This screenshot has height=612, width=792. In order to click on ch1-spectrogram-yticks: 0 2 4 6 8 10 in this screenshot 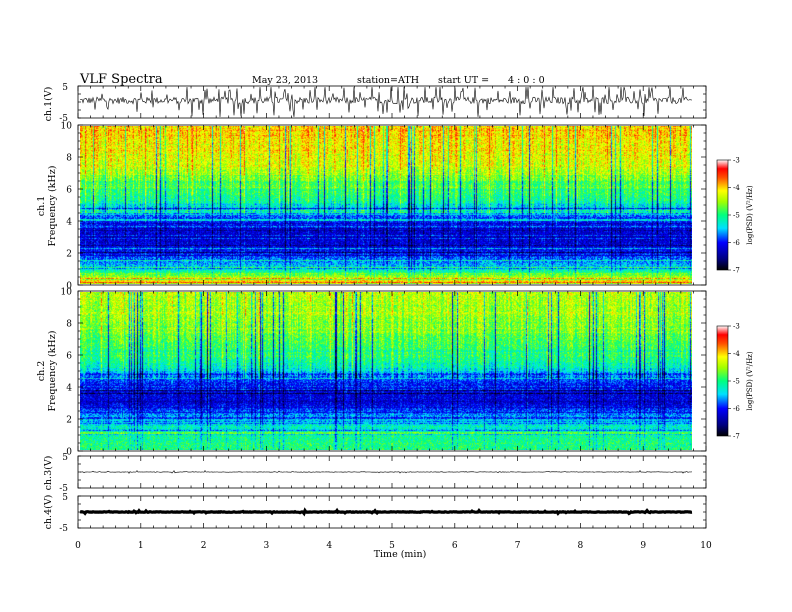, I will do `click(67, 207)`.